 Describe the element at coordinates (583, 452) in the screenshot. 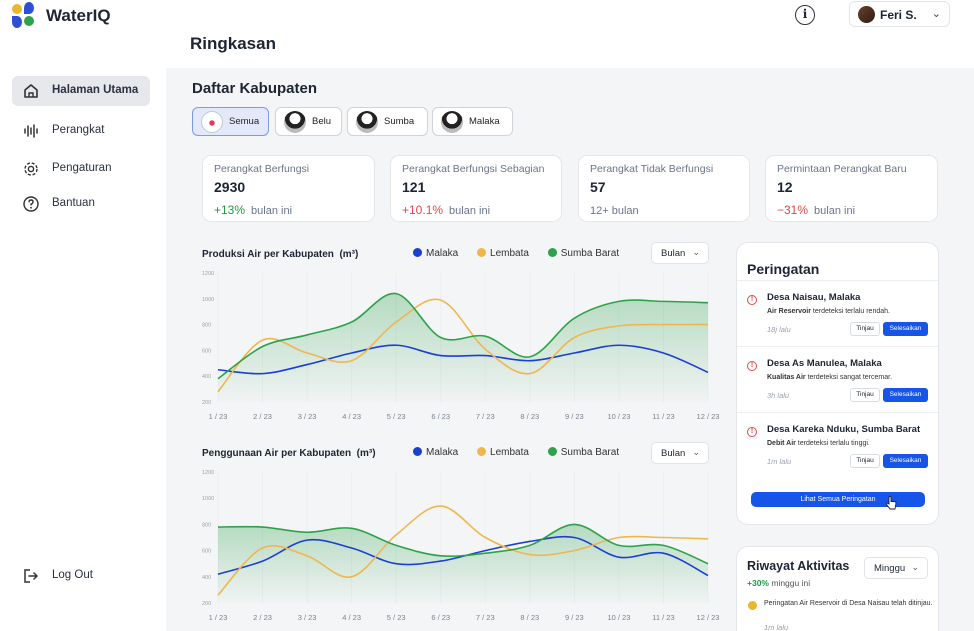

I see `legend-item: Sumba Barat` at that location.